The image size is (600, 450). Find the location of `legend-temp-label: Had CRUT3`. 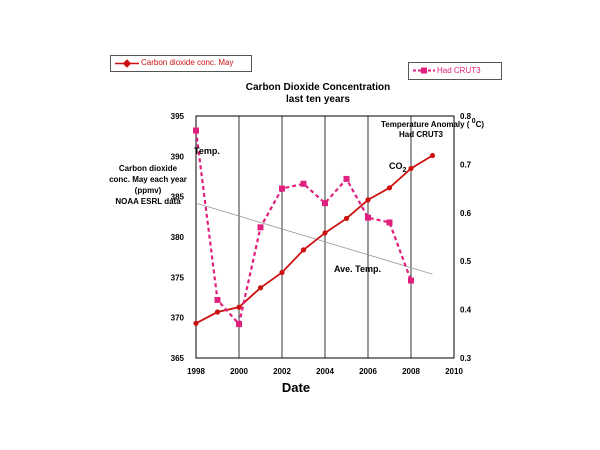

legend-temp-label: Had CRUT3 is located at coordinates (459, 70).